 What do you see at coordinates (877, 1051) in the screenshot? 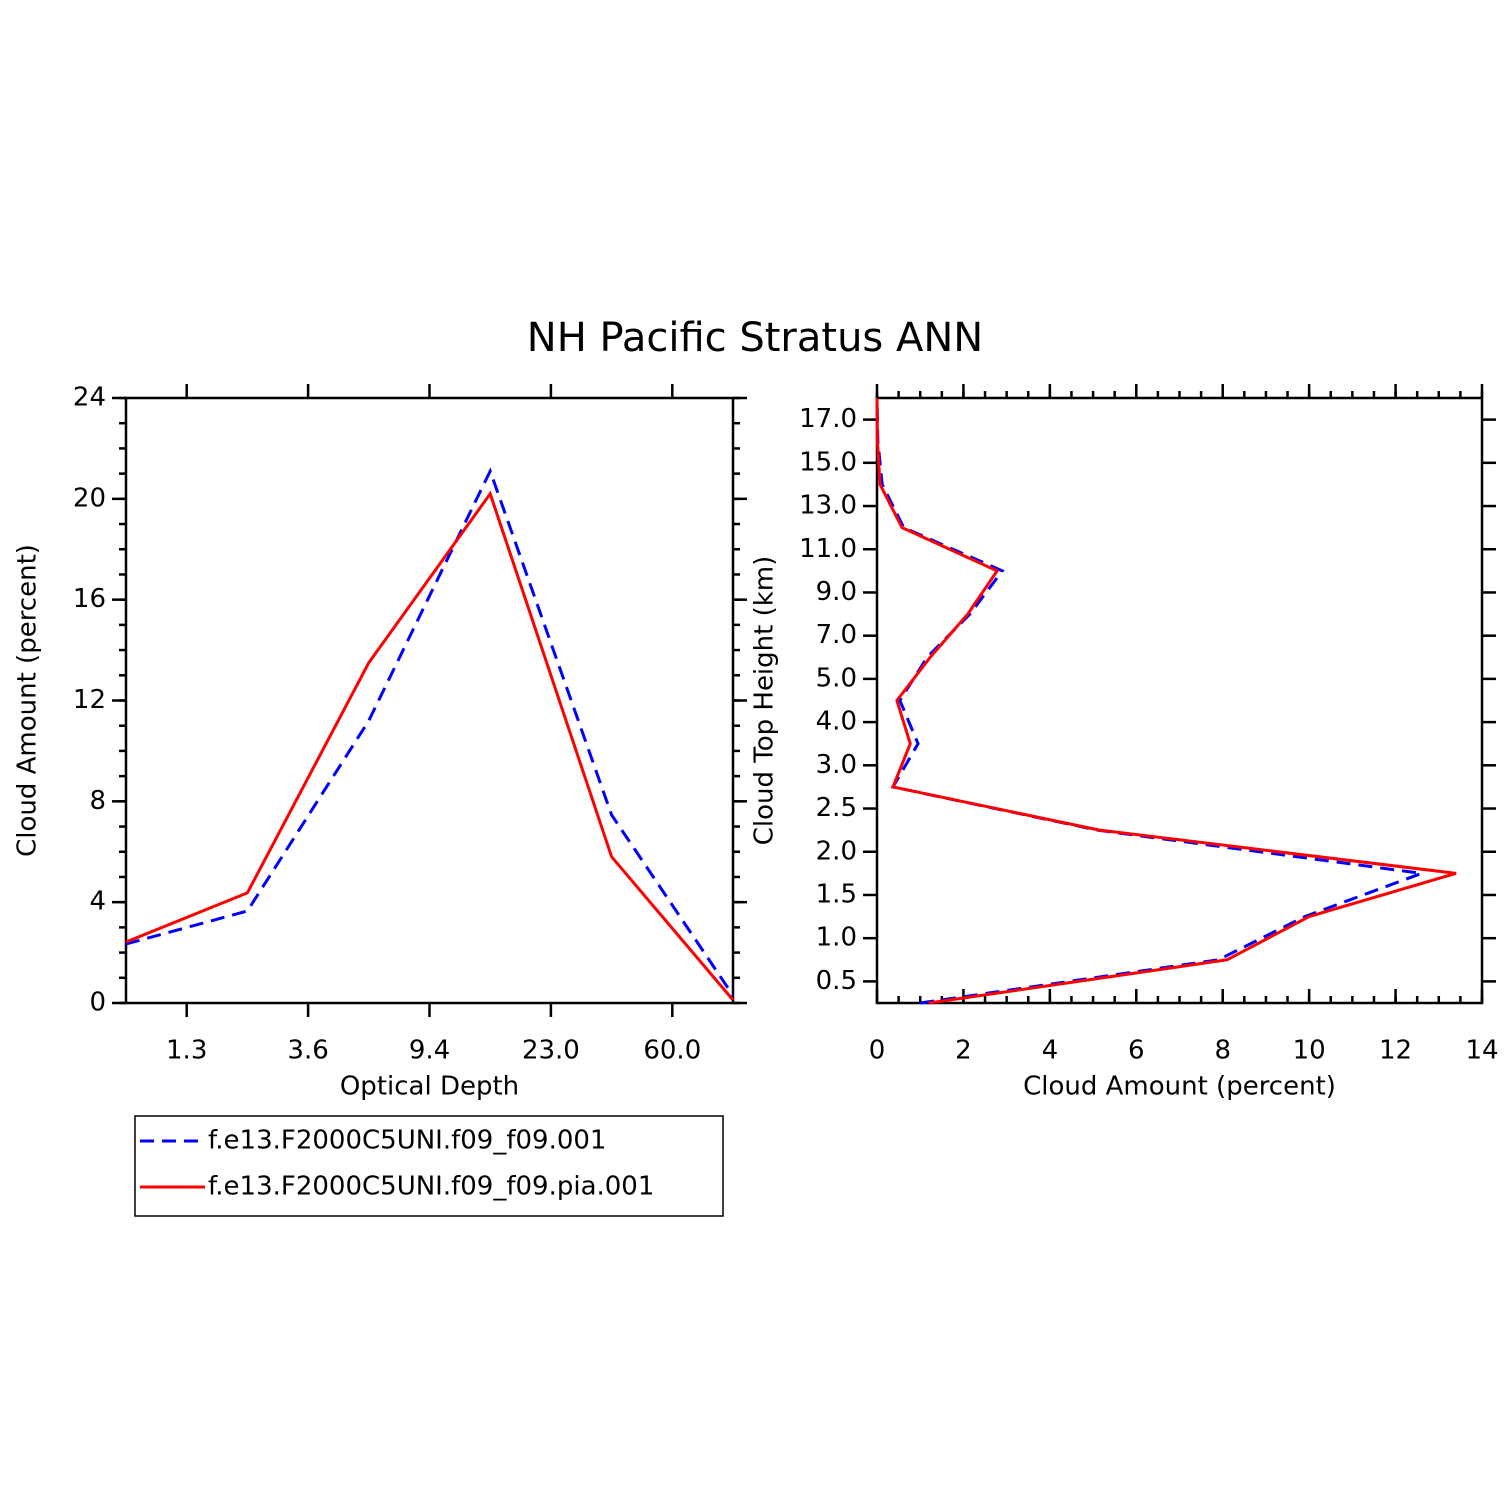
I see `x-tick-label: 0` at bounding box center [877, 1051].